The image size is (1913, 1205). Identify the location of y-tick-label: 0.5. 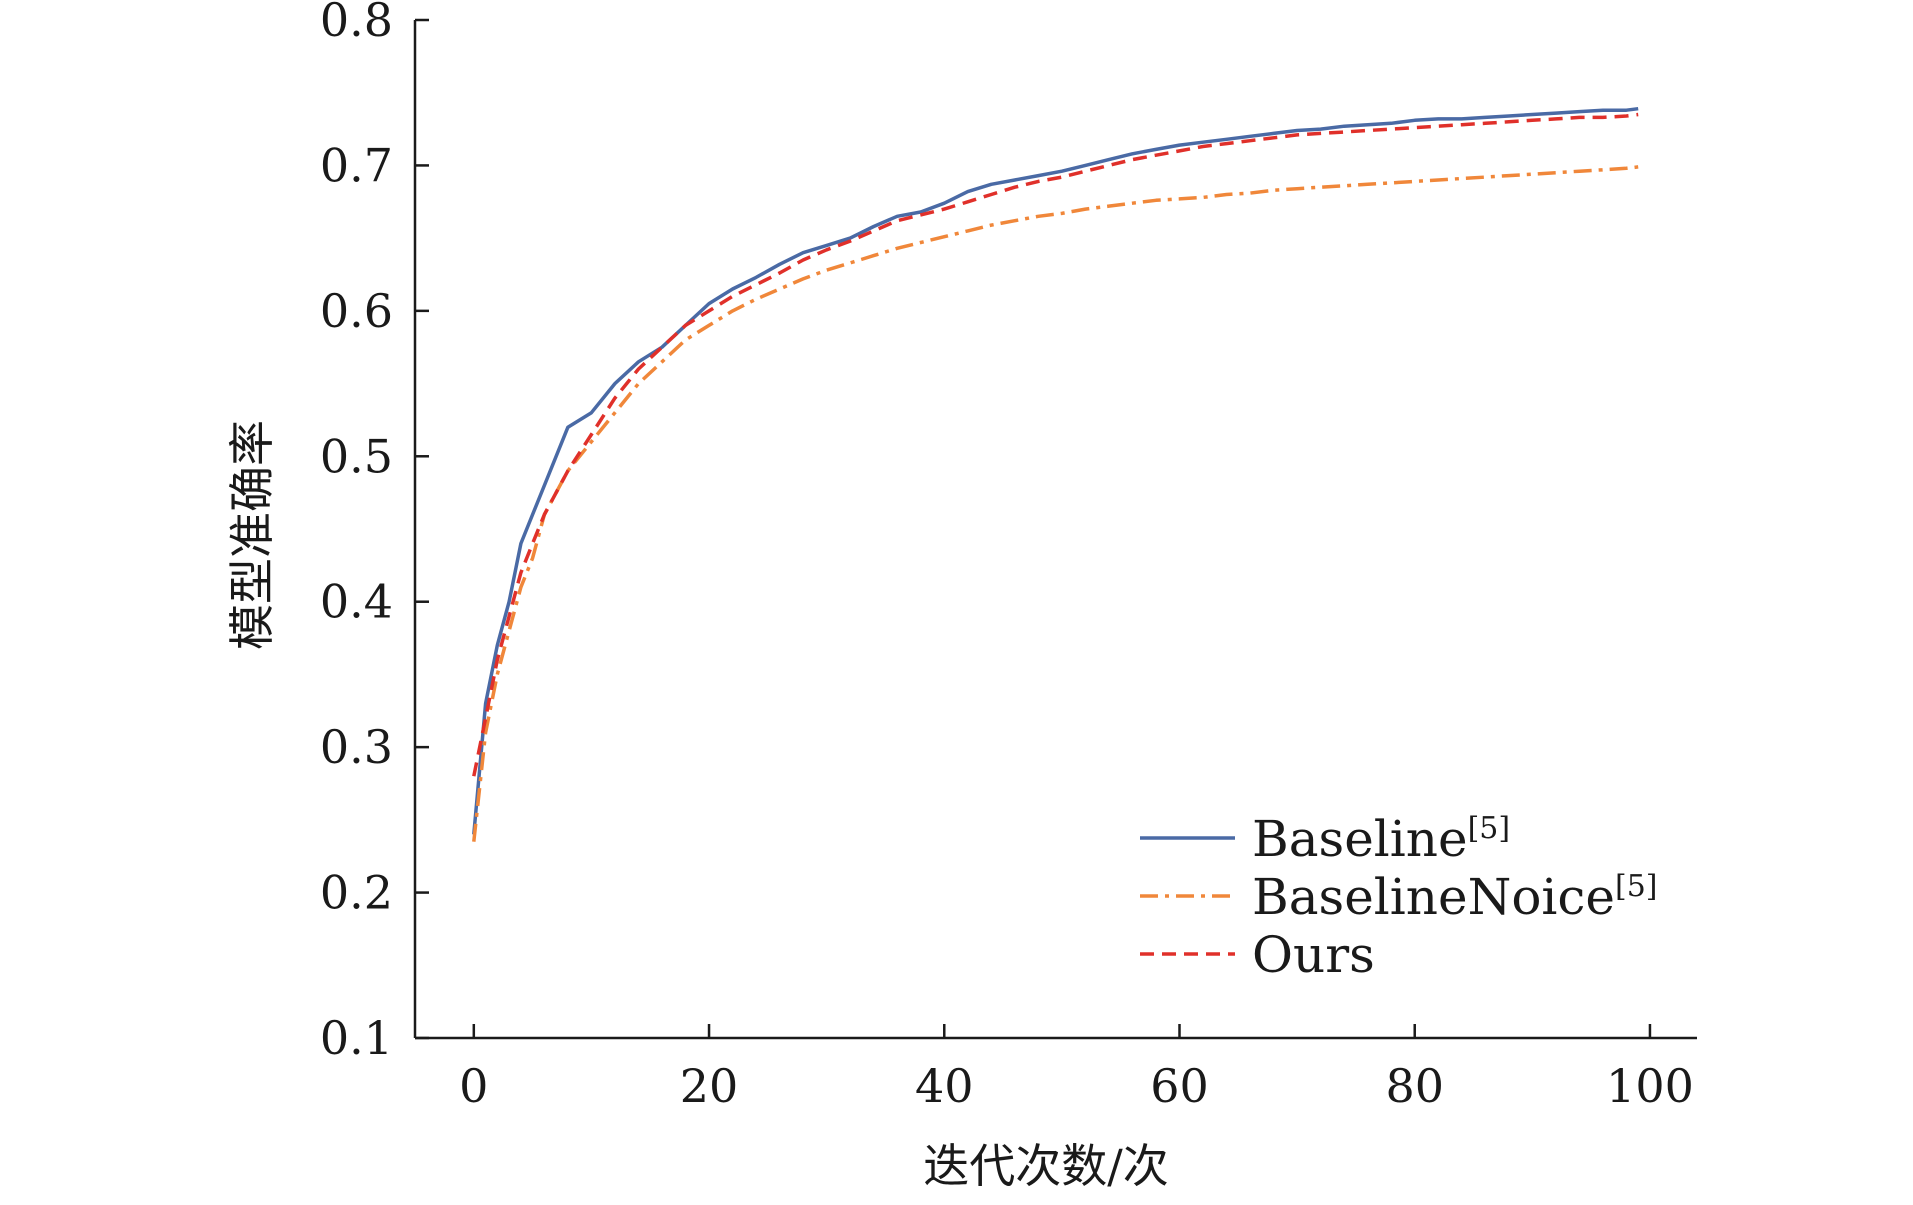
(356, 456).